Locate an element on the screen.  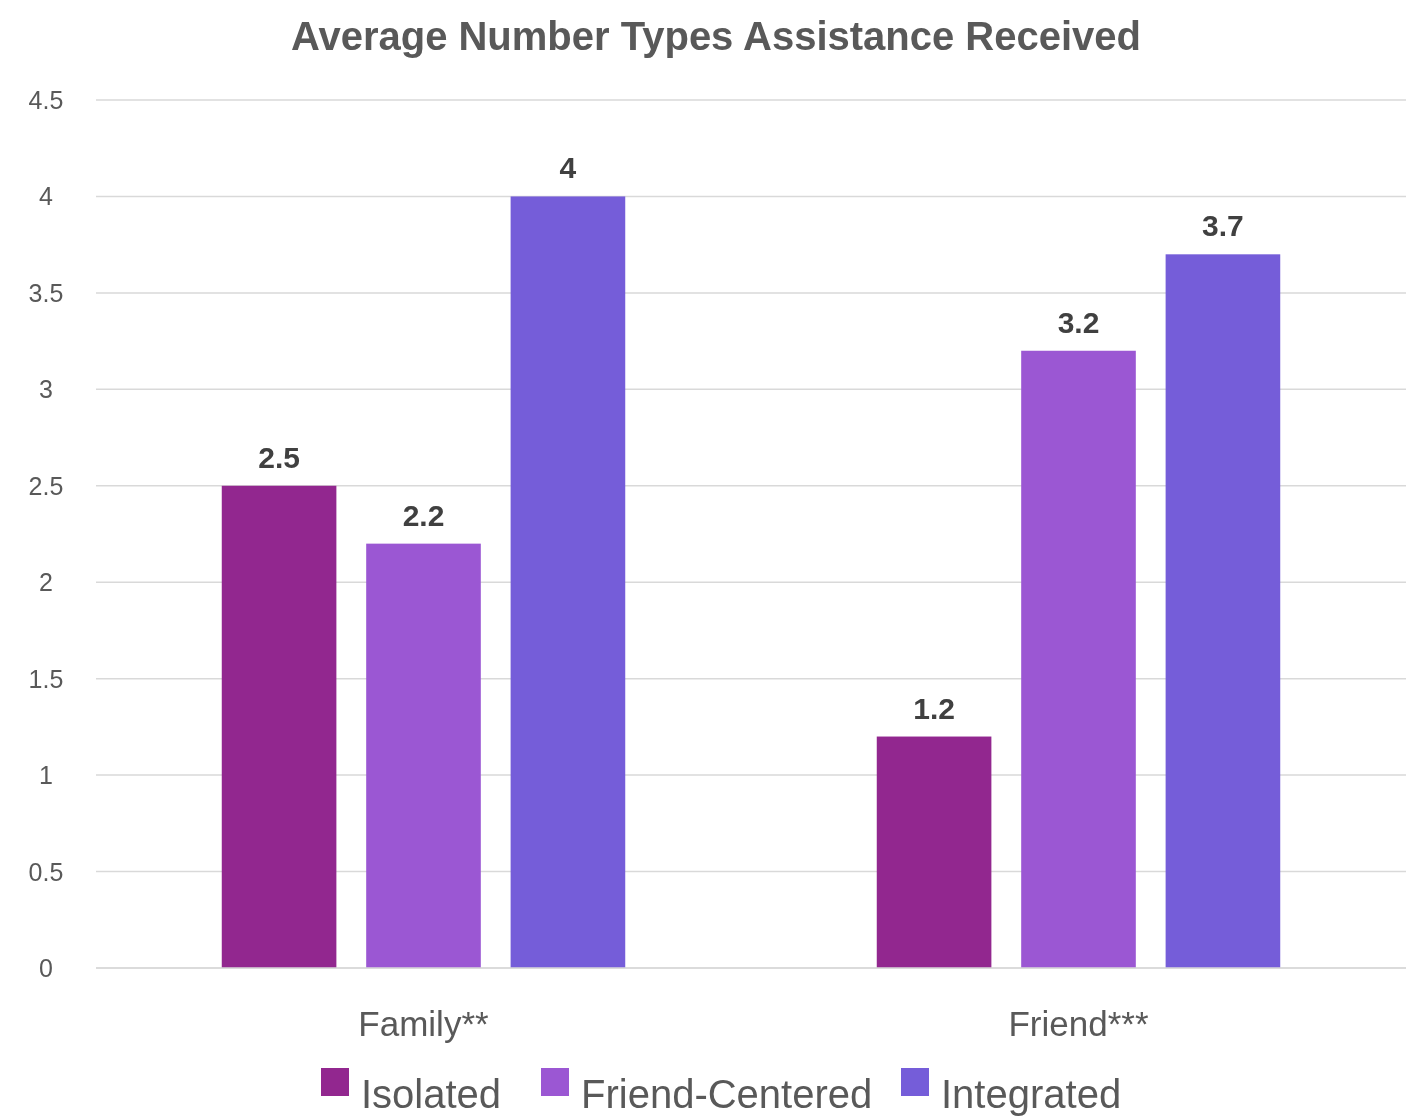
x-tick-label: Friend*** is located at coordinates (1078, 1023).